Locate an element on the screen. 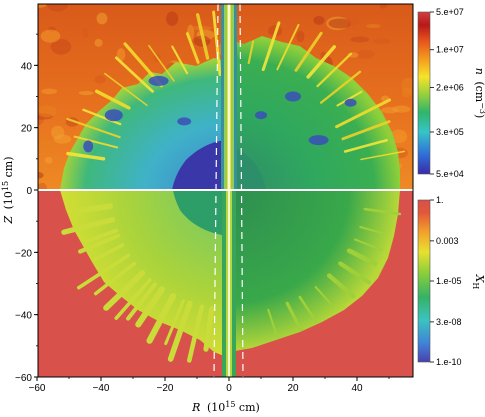  colorbar-tick-label: 1.e-05 is located at coordinates (449, 281).